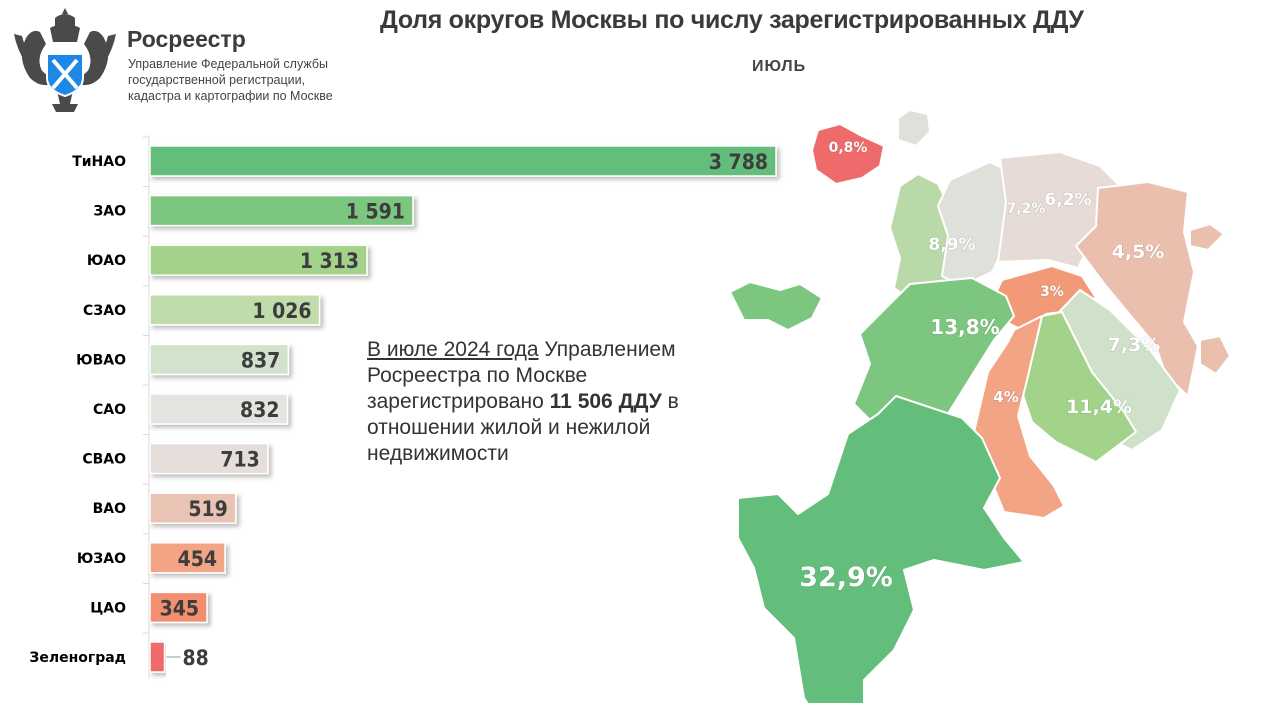 This screenshot has height=703, width=1269. Describe the element at coordinates (881, 549) in the screenshot. I see `map-region-tinao` at that location.